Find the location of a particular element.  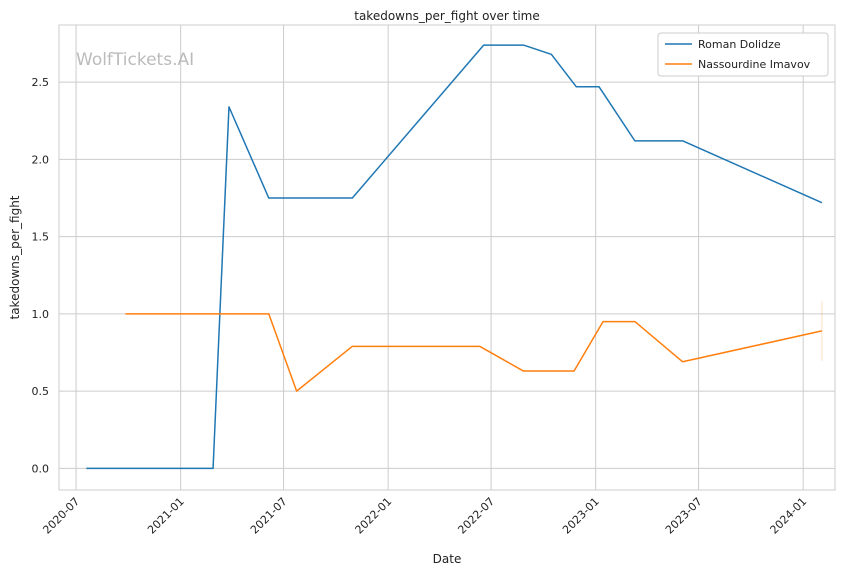

legend-box is located at coordinates (743, 54).